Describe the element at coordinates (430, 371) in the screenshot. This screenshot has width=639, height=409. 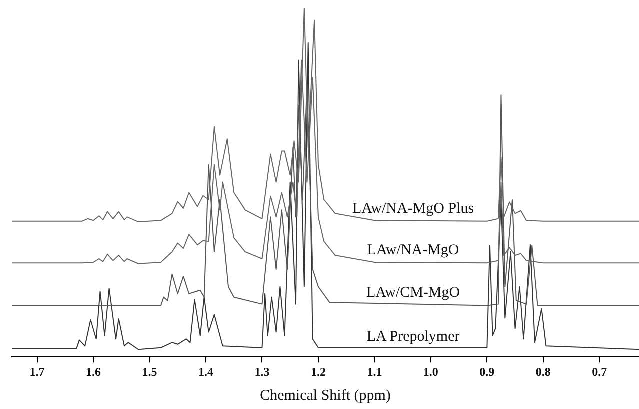
I see `x-tick-label: 1.0` at that location.